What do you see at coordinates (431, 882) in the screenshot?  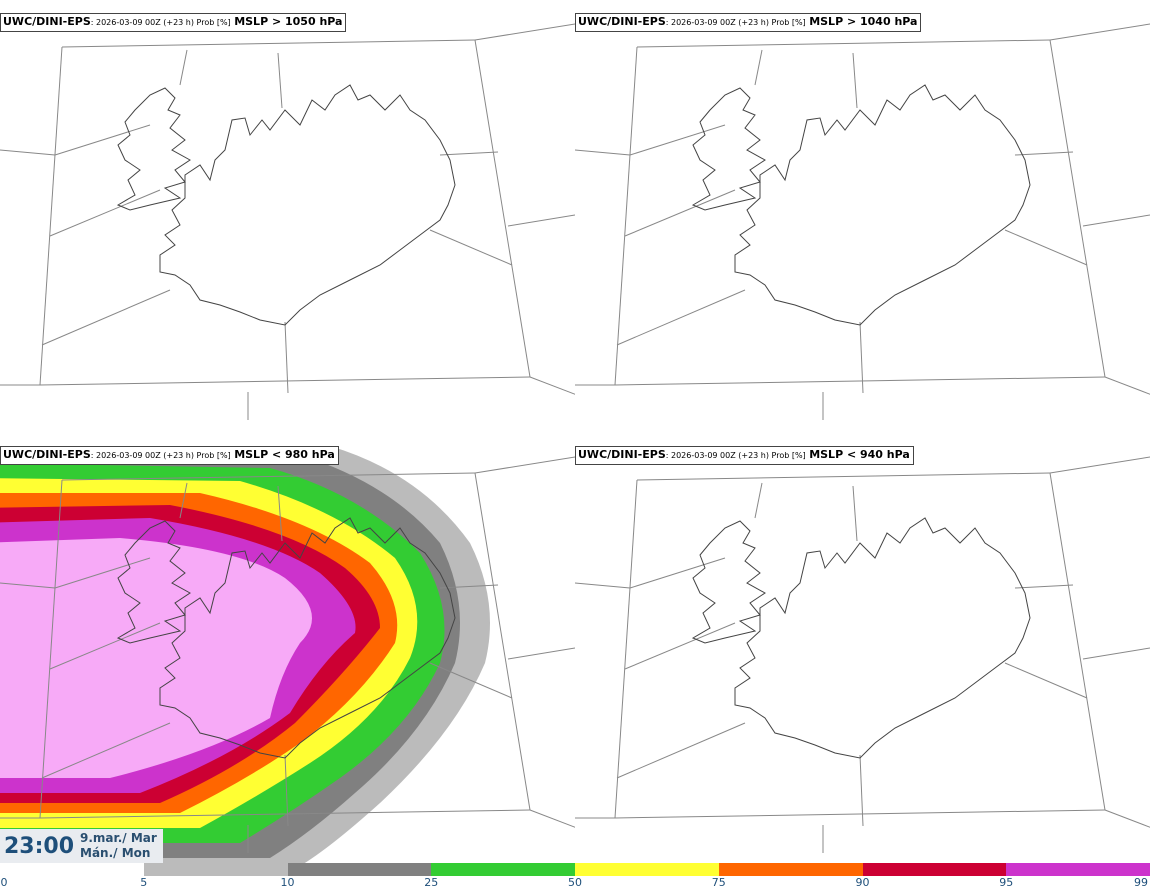 I see `colorbar-tick: 25` at bounding box center [431, 882].